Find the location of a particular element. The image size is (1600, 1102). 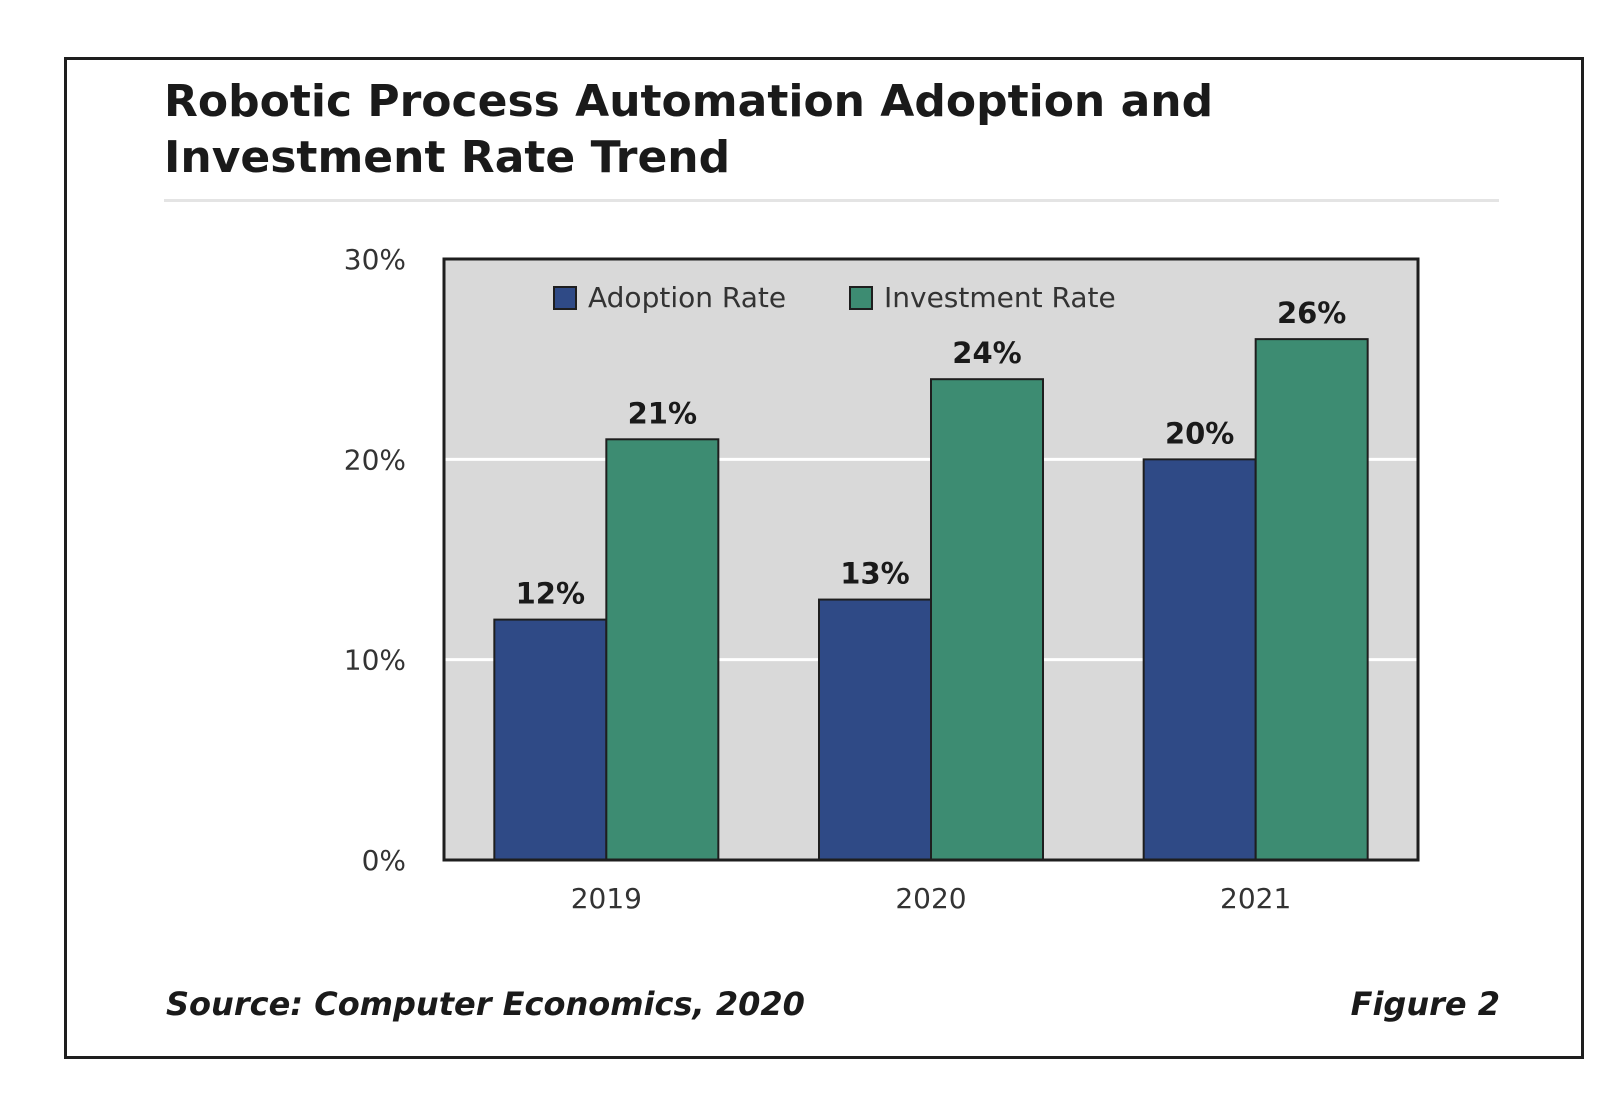

figure-label: Figure 2 is located at coordinates (1425, 1004).